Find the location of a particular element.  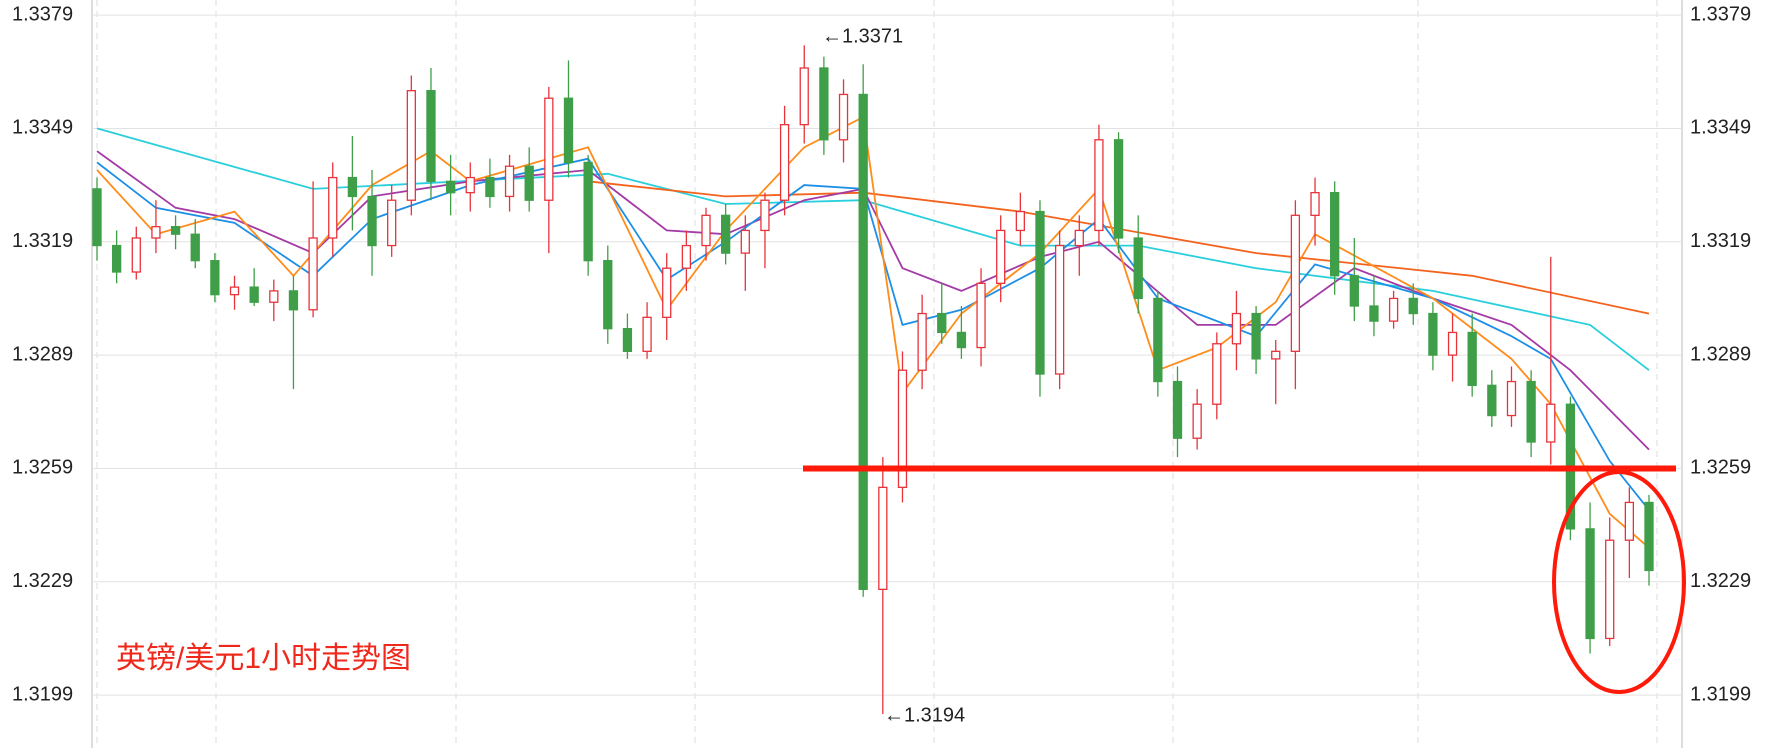

y-tick-label: 1.3319 is located at coordinates (42, 241).